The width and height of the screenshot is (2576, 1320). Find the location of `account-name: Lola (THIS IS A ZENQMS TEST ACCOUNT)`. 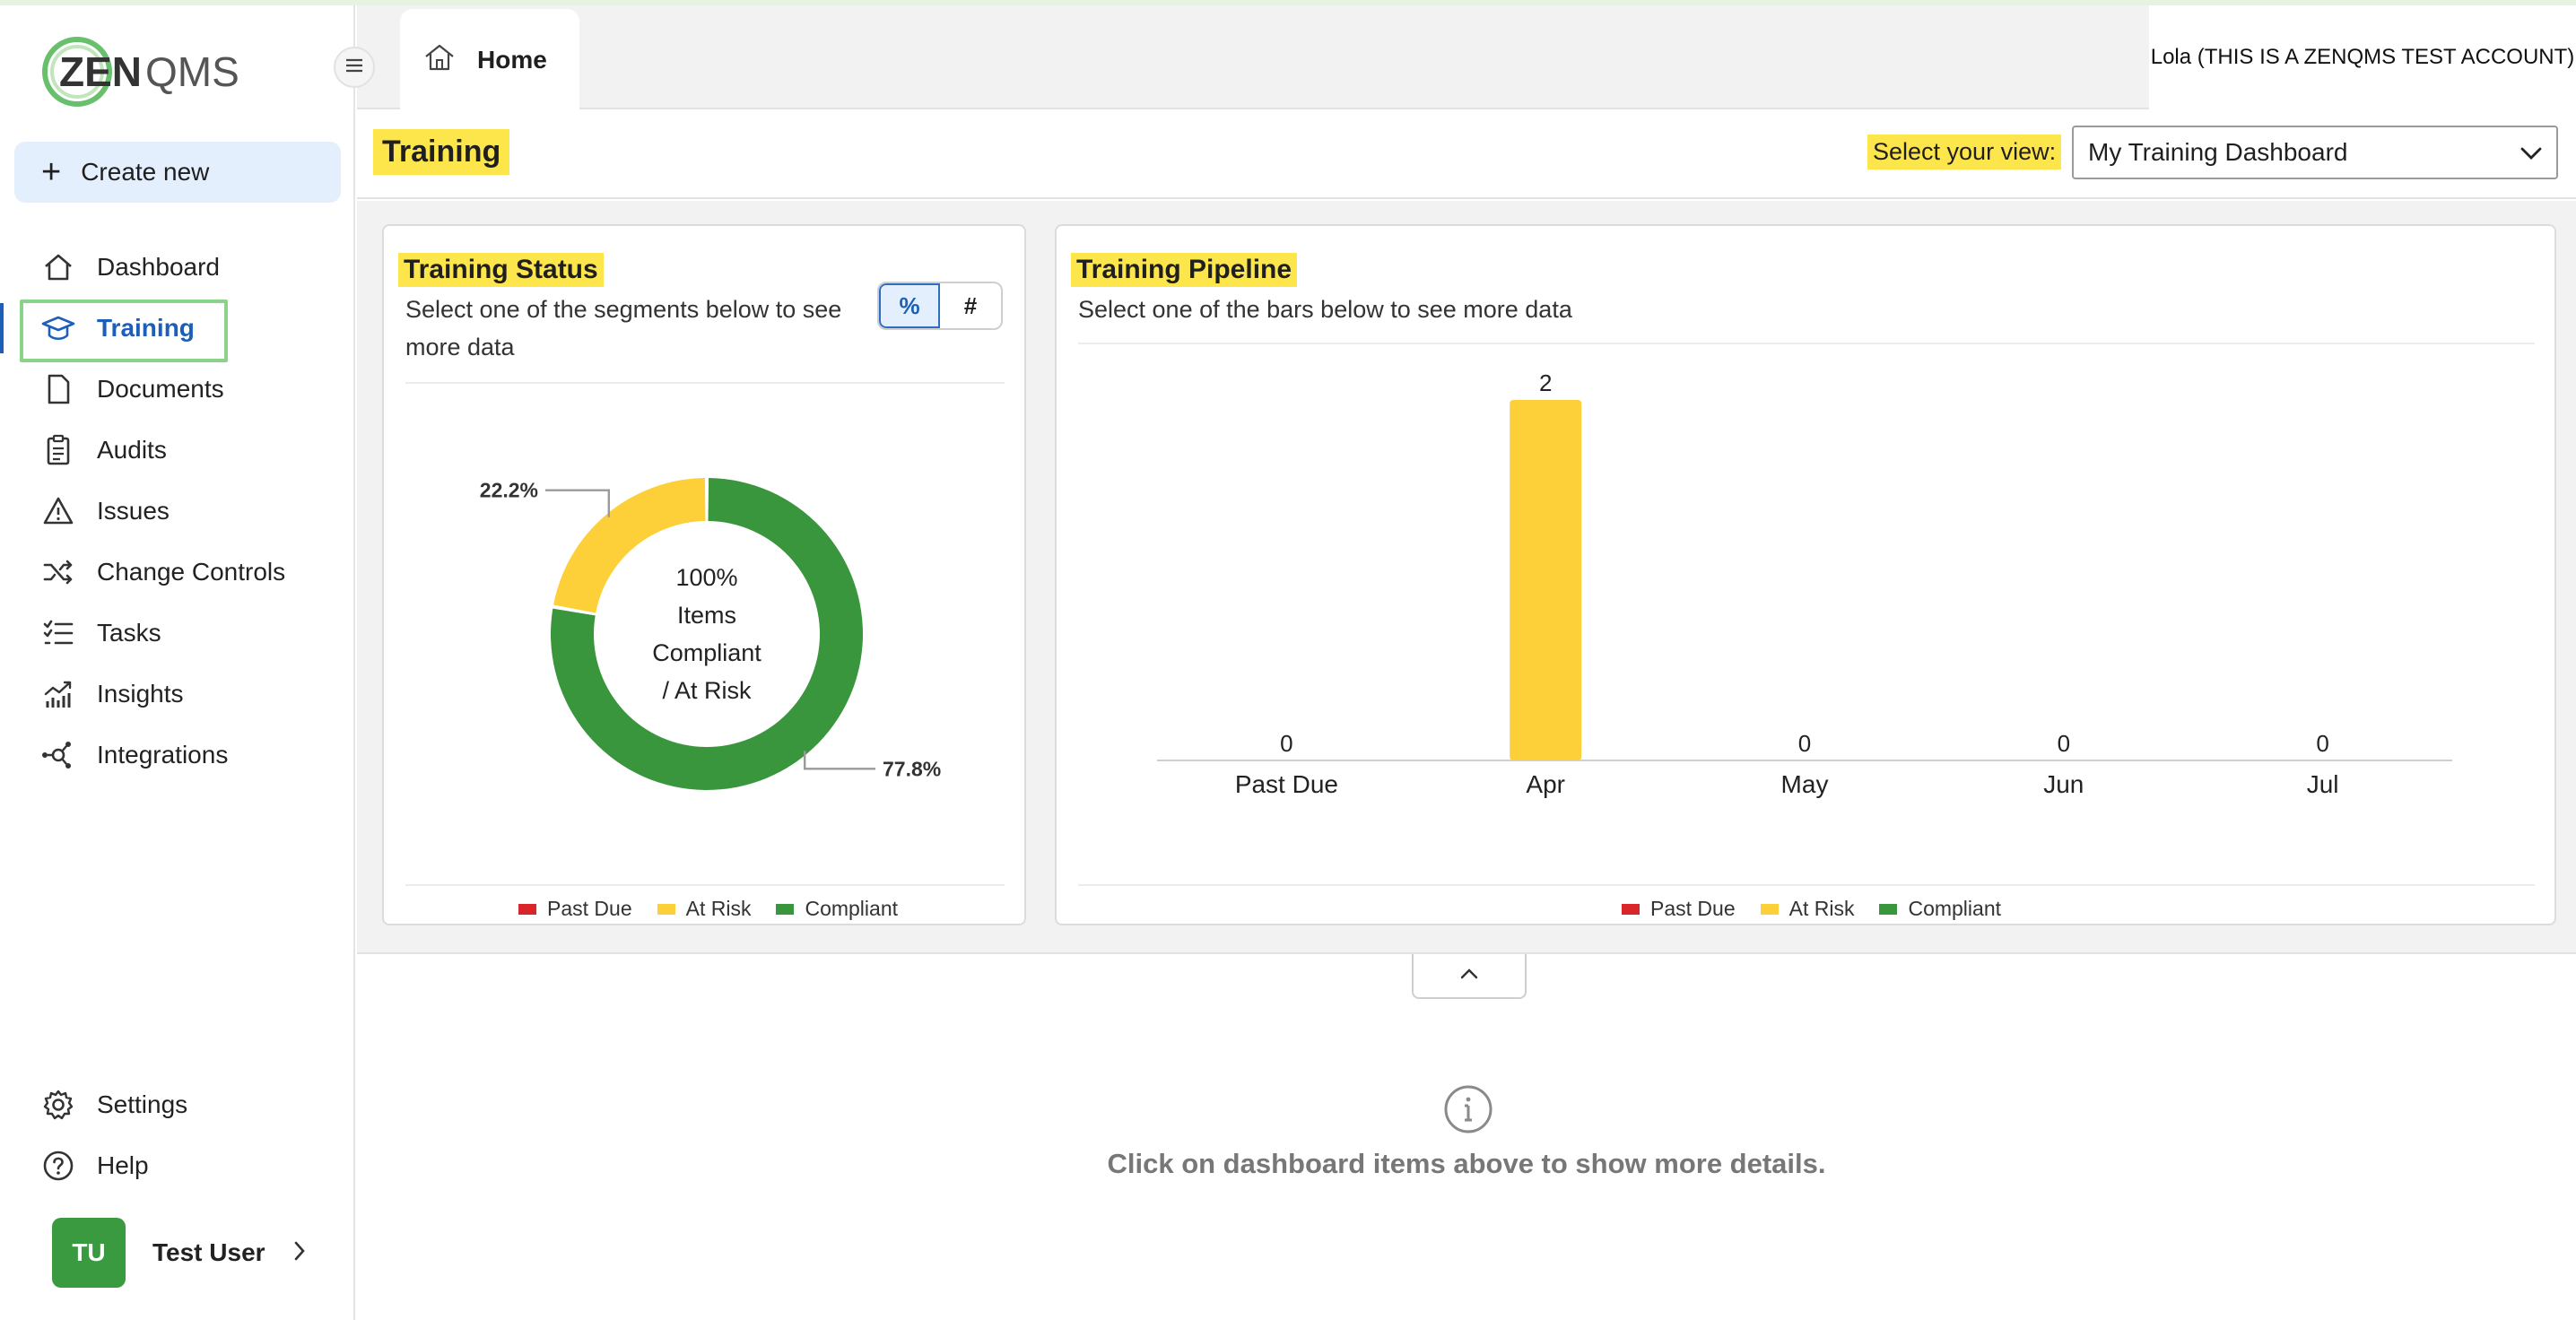

account-name: Lola (THIS IS A ZENQMS TEST ACCOUNT) is located at coordinates (2362, 57).